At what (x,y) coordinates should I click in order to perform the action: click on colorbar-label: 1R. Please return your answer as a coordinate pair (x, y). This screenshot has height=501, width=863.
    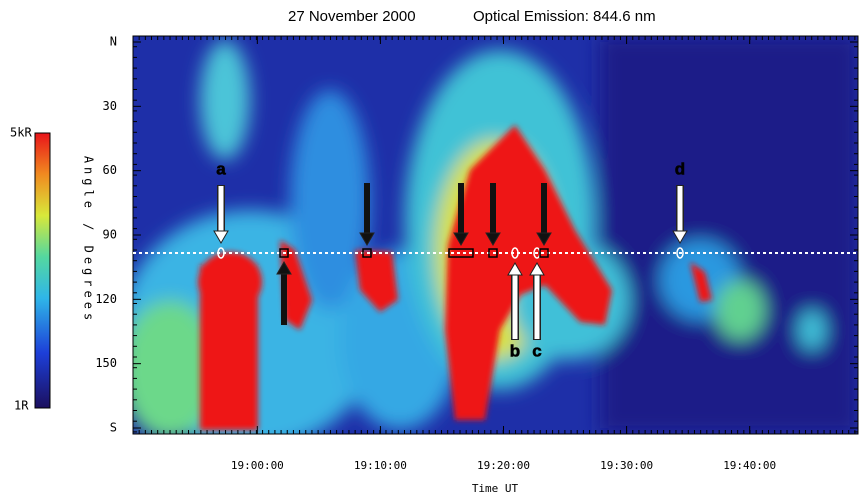
    Looking at the image, I should click on (21, 406).